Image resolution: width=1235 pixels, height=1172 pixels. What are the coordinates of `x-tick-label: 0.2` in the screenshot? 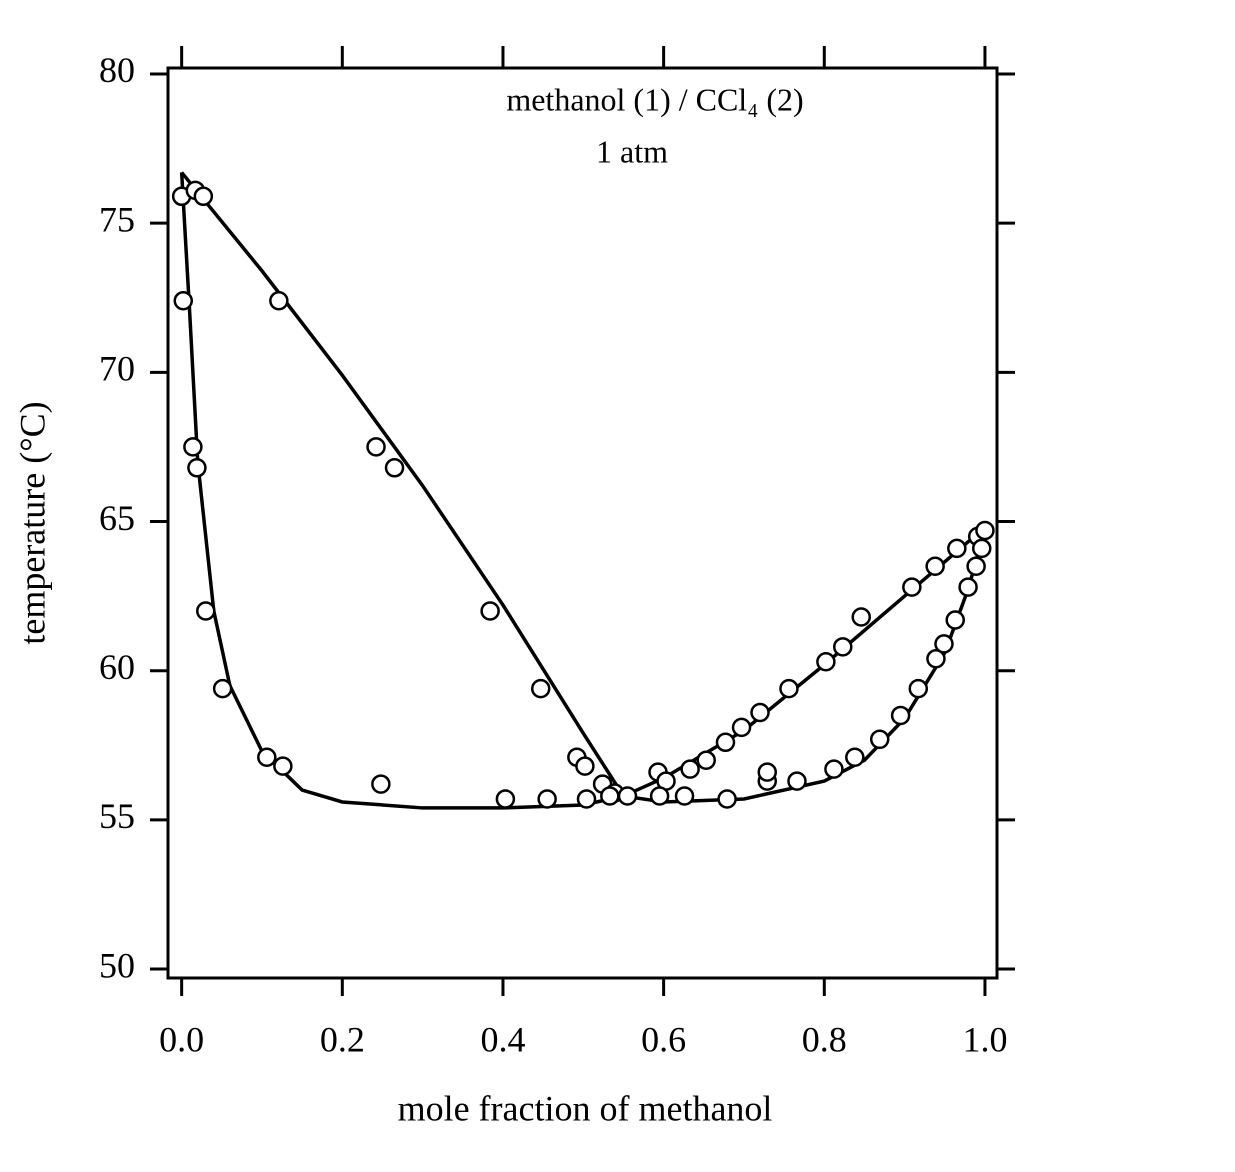 It's located at (342, 1039).